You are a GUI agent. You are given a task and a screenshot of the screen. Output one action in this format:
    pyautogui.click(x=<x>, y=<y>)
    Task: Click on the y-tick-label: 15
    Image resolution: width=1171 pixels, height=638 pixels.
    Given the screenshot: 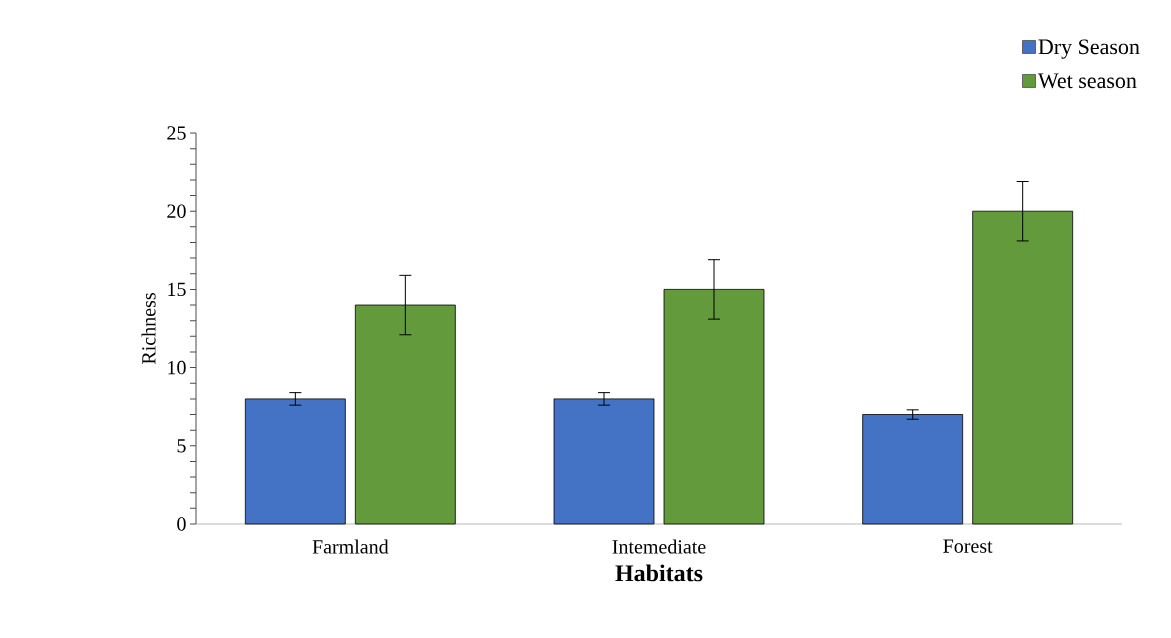 What is the action you would take?
    pyautogui.click(x=177, y=289)
    